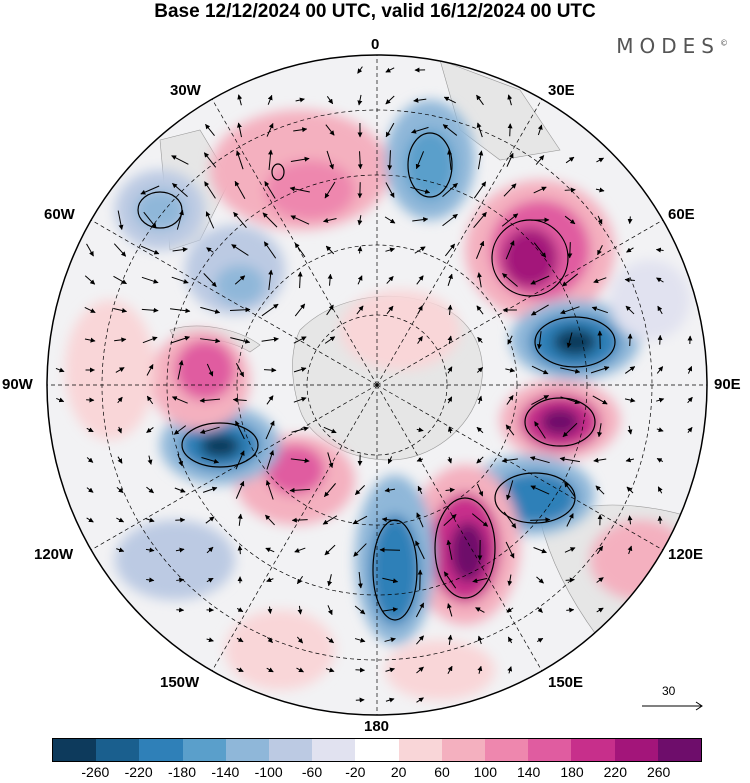 The width and height of the screenshot is (750, 783). What do you see at coordinates (355, 772) in the screenshot?
I see `colorbar-tick-label: -20` at bounding box center [355, 772].